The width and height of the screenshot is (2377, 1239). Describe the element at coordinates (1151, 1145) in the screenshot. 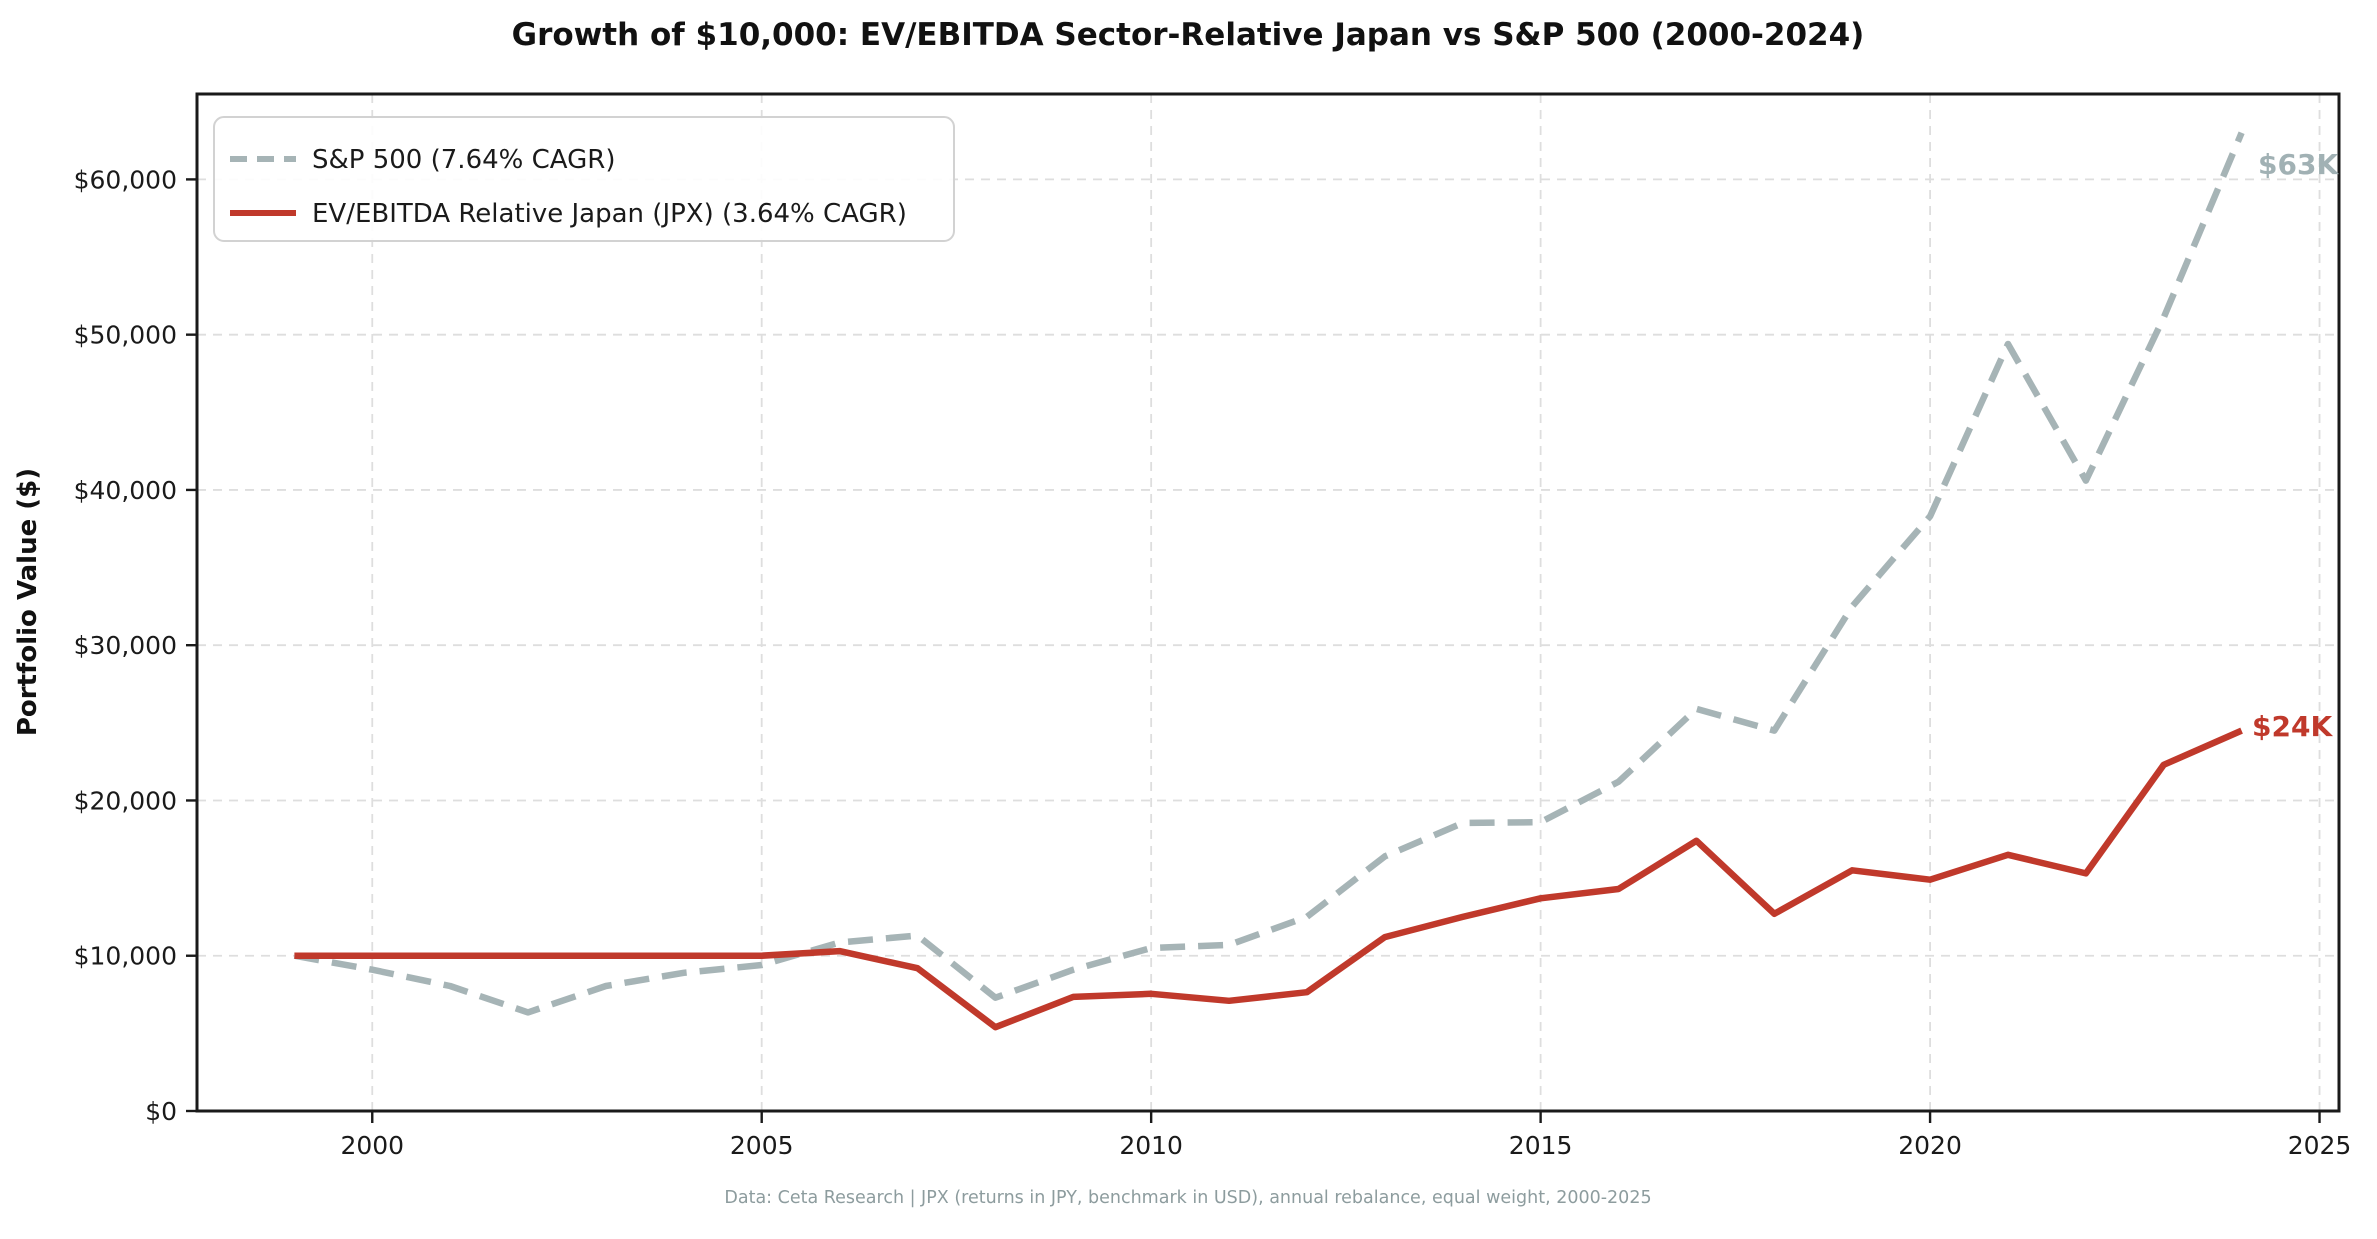

I see `x-tick-label: 2010` at that location.